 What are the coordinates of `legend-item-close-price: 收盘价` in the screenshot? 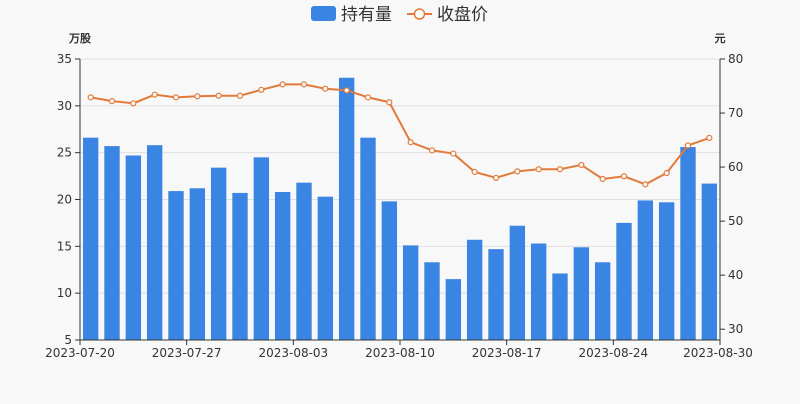 It's located at (447, 15).